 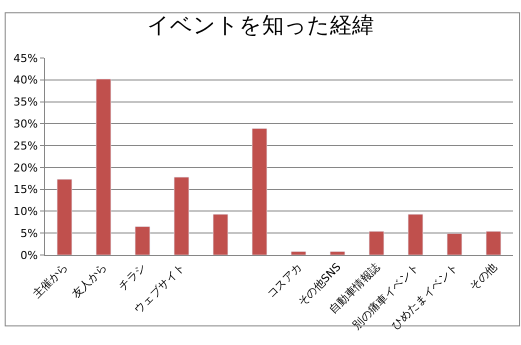 I want to click on x-tick-label: 主催から, so click(x=50, y=280).